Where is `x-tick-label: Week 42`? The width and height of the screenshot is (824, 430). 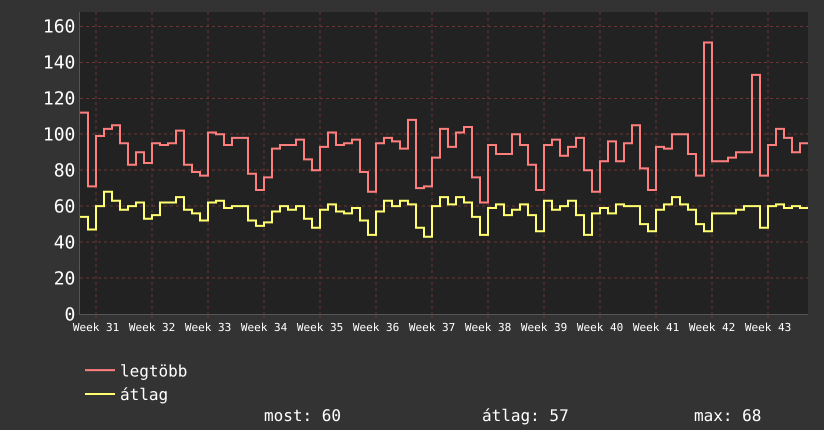 x-tick-label: Week 42 is located at coordinates (712, 327).